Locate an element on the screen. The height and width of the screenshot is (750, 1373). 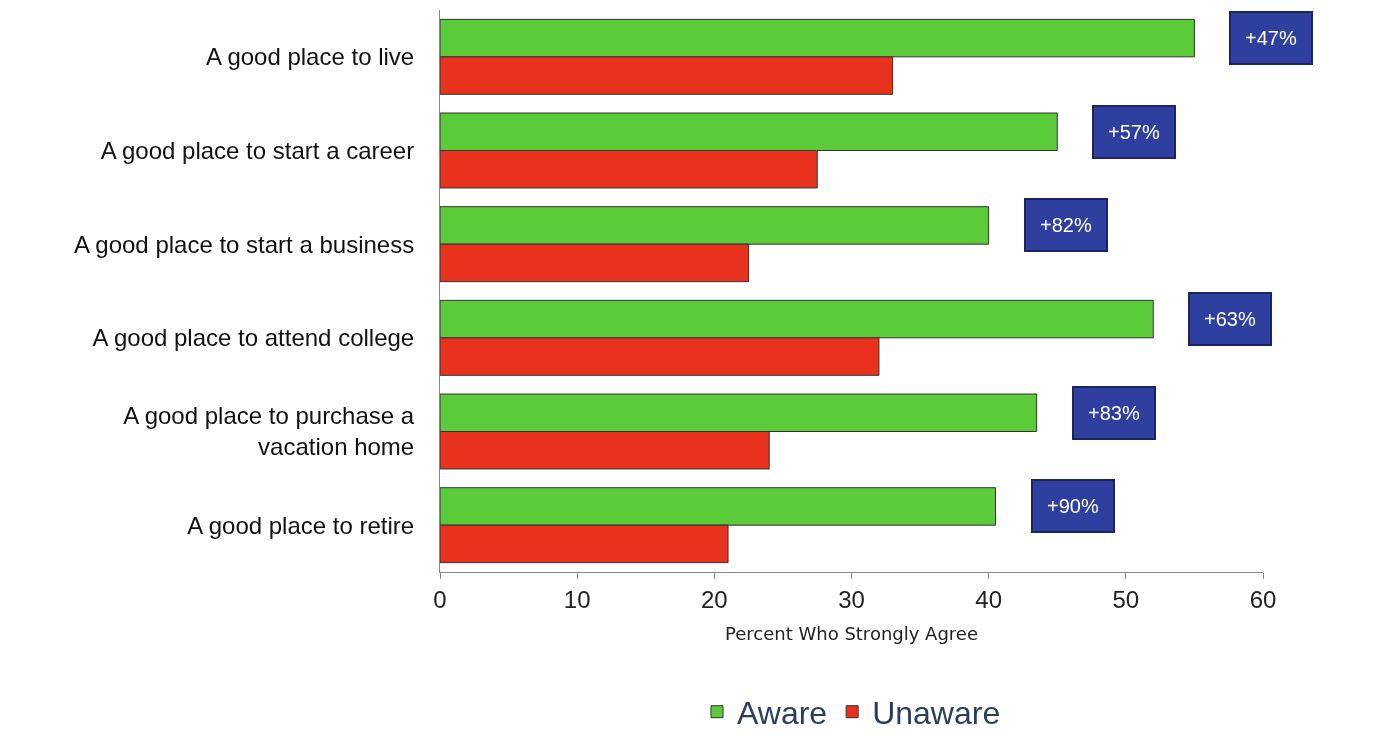
x-tick-label: 20 is located at coordinates (714, 599).